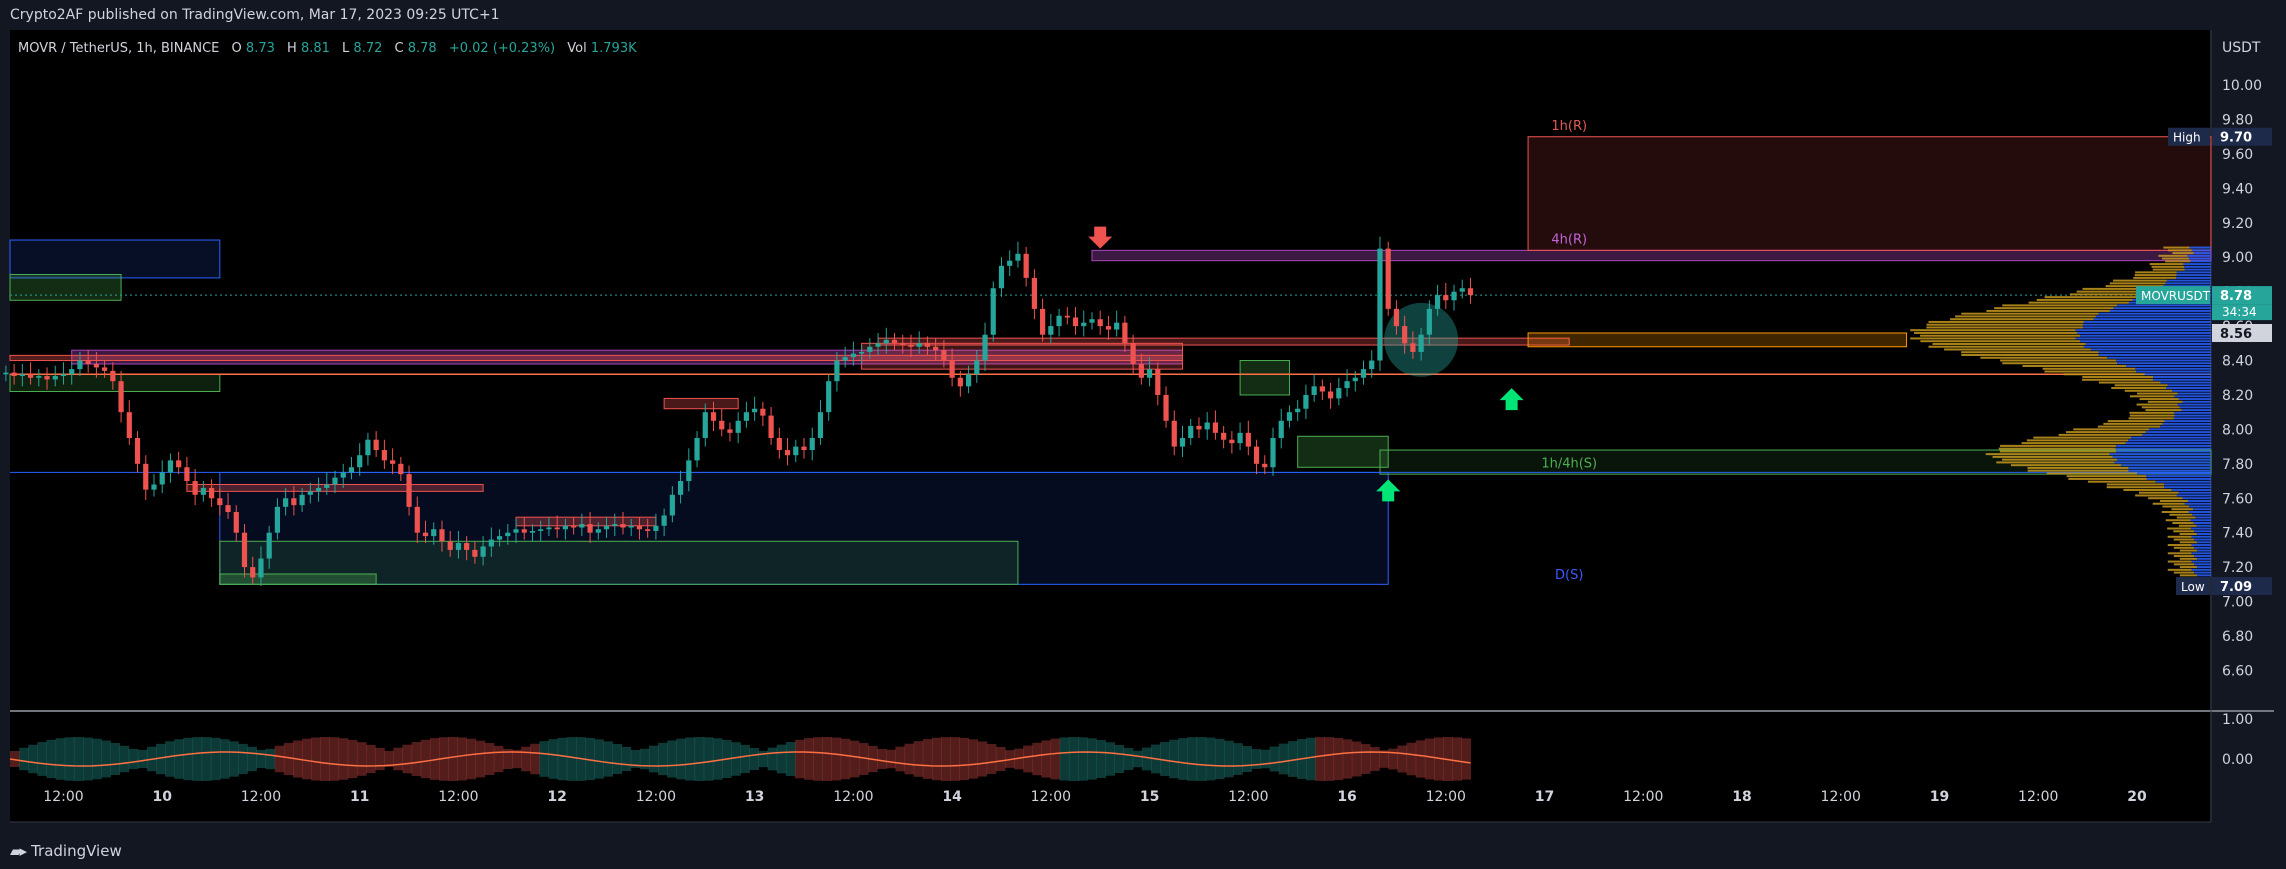 This screenshot has width=2286, height=869. I want to click on zone-label: 1h(R), so click(1569, 126).